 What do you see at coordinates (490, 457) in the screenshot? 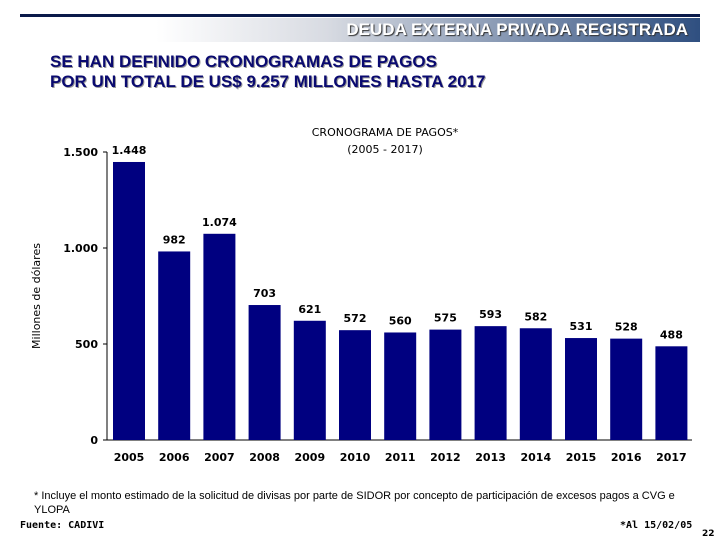
I see `x-tick-label: 2013` at bounding box center [490, 457].